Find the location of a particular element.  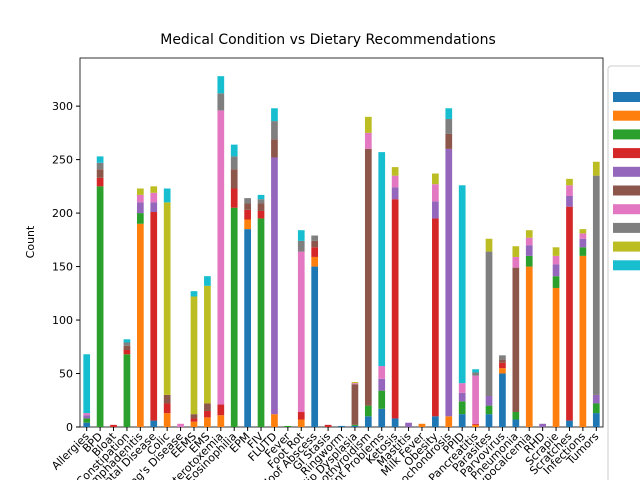

y-tick-label: 250 is located at coordinates (62, 160).